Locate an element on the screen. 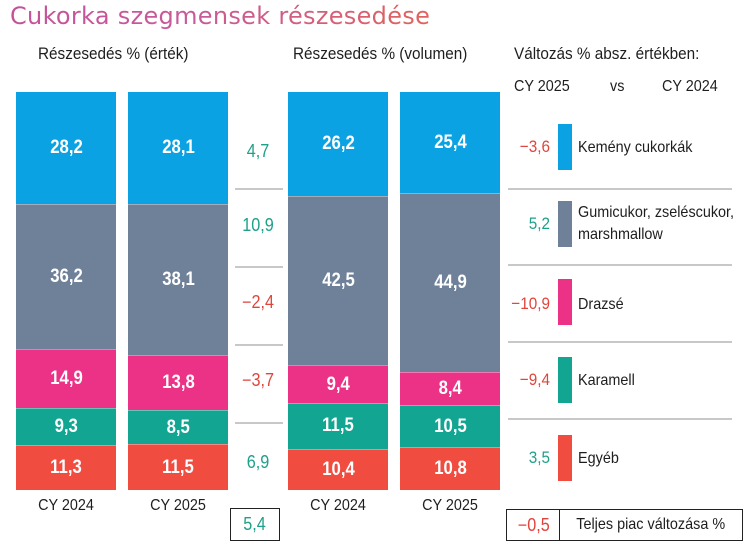  abs-change-hard-candy: −3,6 is located at coordinates (534, 146).